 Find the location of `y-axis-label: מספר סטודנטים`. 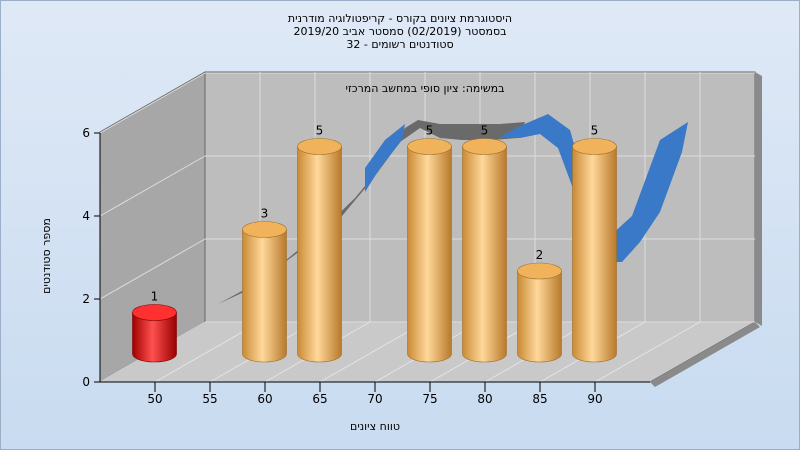

y-axis-label: מספר סטודנטים is located at coordinates (46, 256).